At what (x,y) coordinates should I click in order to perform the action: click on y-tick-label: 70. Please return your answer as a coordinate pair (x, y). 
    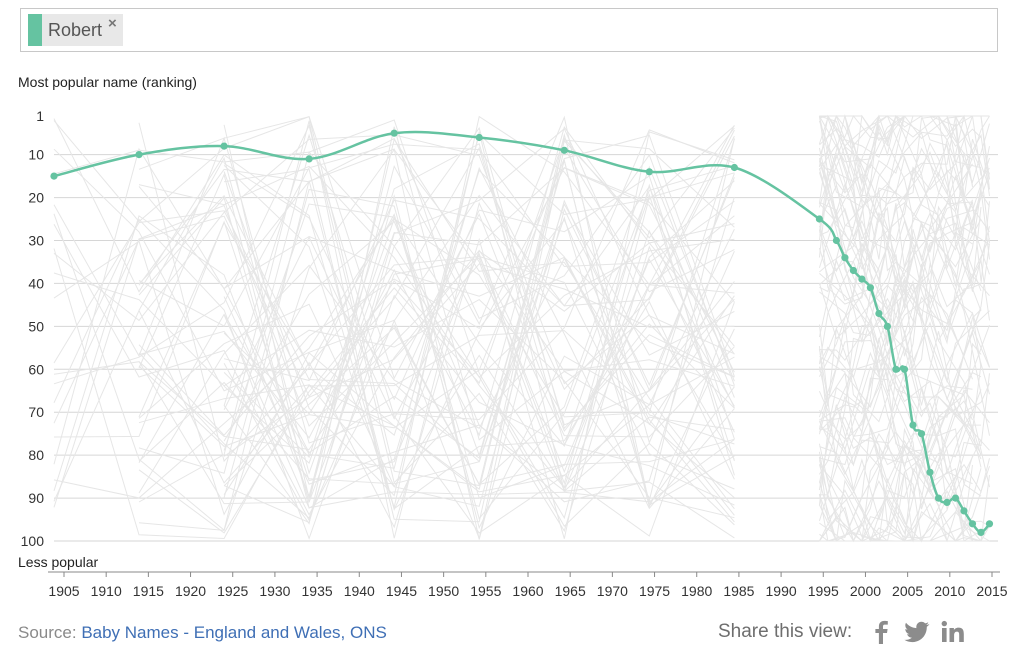
    Looking at the image, I should click on (36, 412).